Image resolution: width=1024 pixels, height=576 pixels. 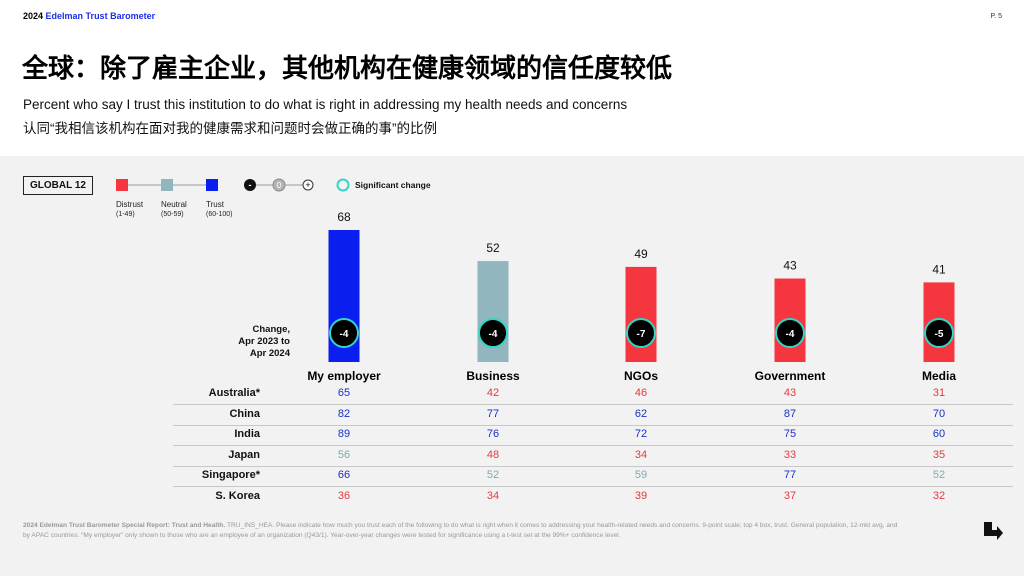 What do you see at coordinates (244, 413) in the screenshot?
I see `row-country-label: China` at bounding box center [244, 413].